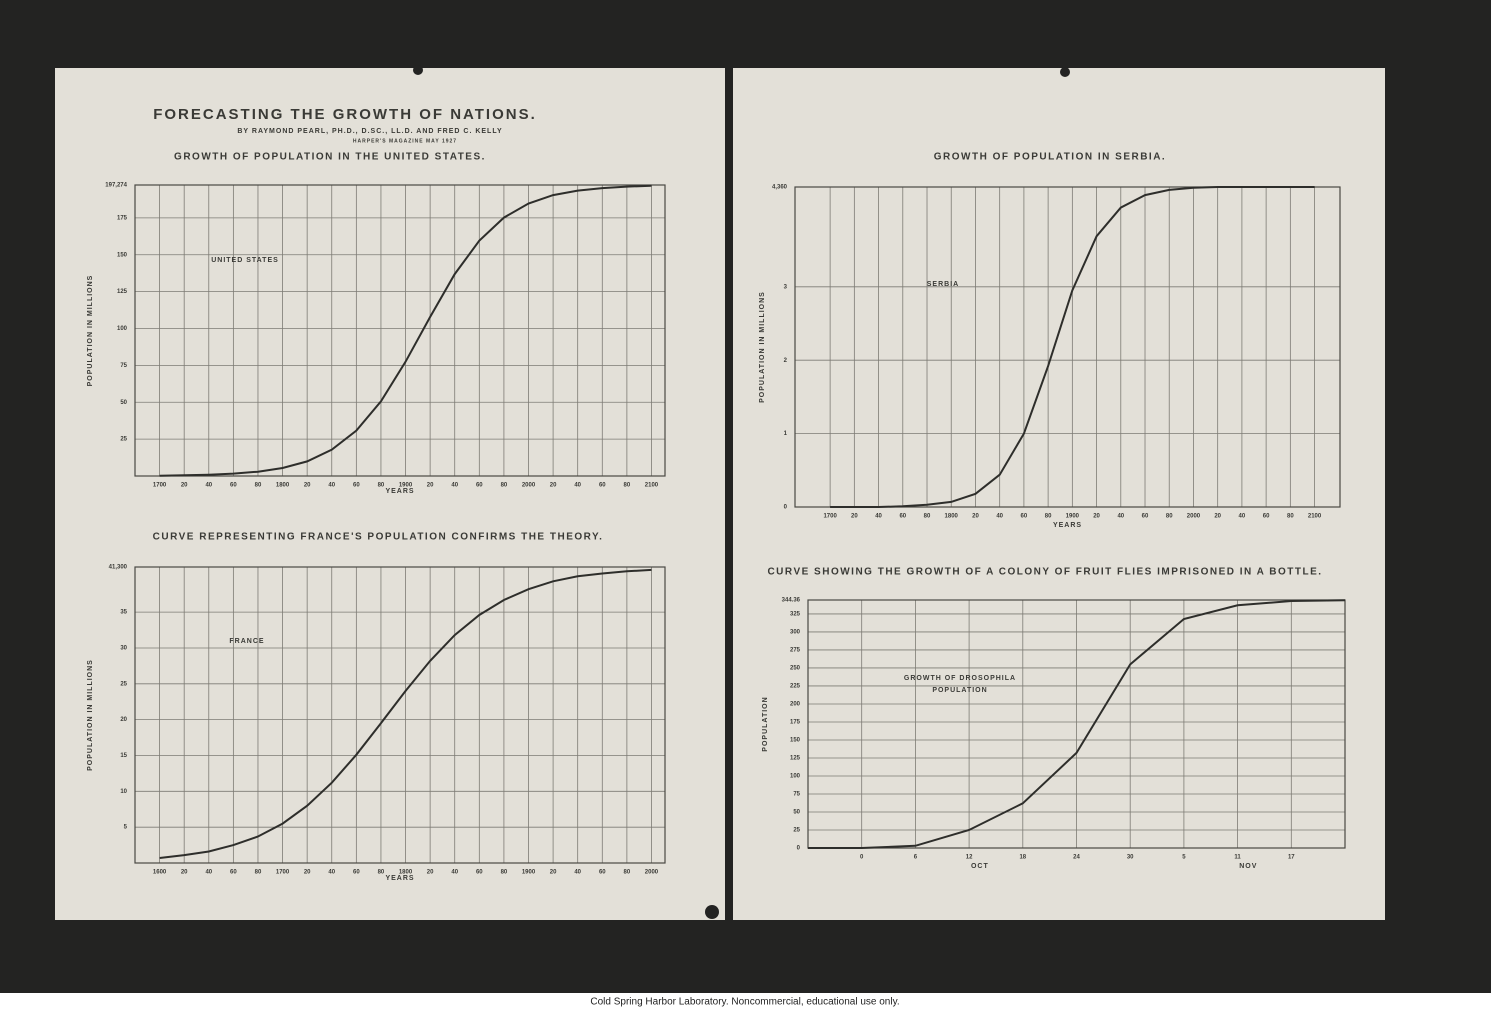 The width and height of the screenshot is (1491, 1011). Describe the element at coordinates (916, 858) in the screenshot. I see `x-tick-label: 6` at that location.